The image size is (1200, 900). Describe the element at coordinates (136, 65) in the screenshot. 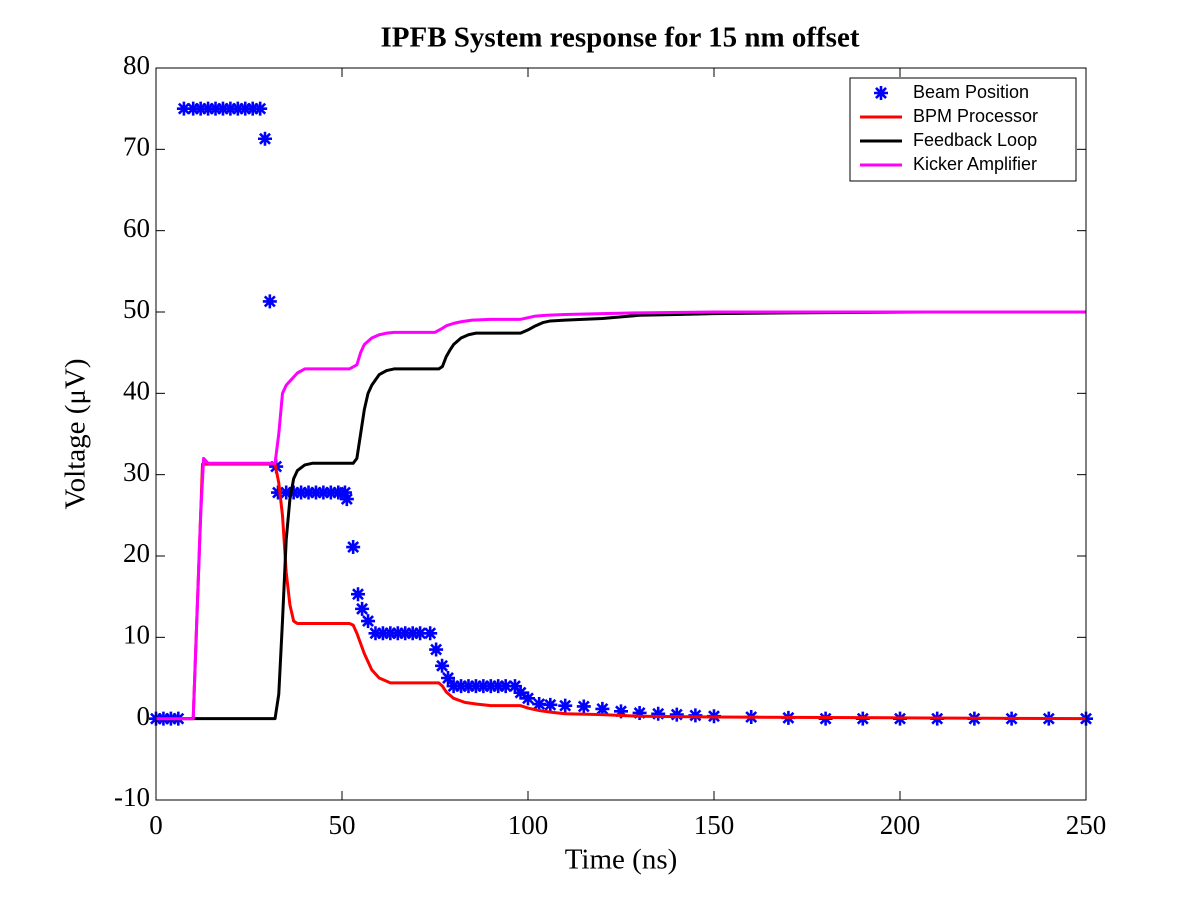

I see `y-tick-label: 80` at that location.